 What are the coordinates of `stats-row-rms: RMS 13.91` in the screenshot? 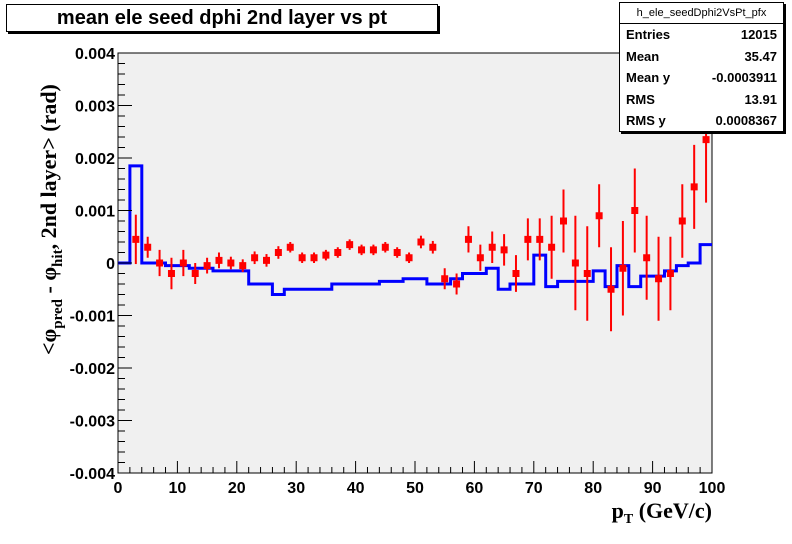 It's located at (701, 100).